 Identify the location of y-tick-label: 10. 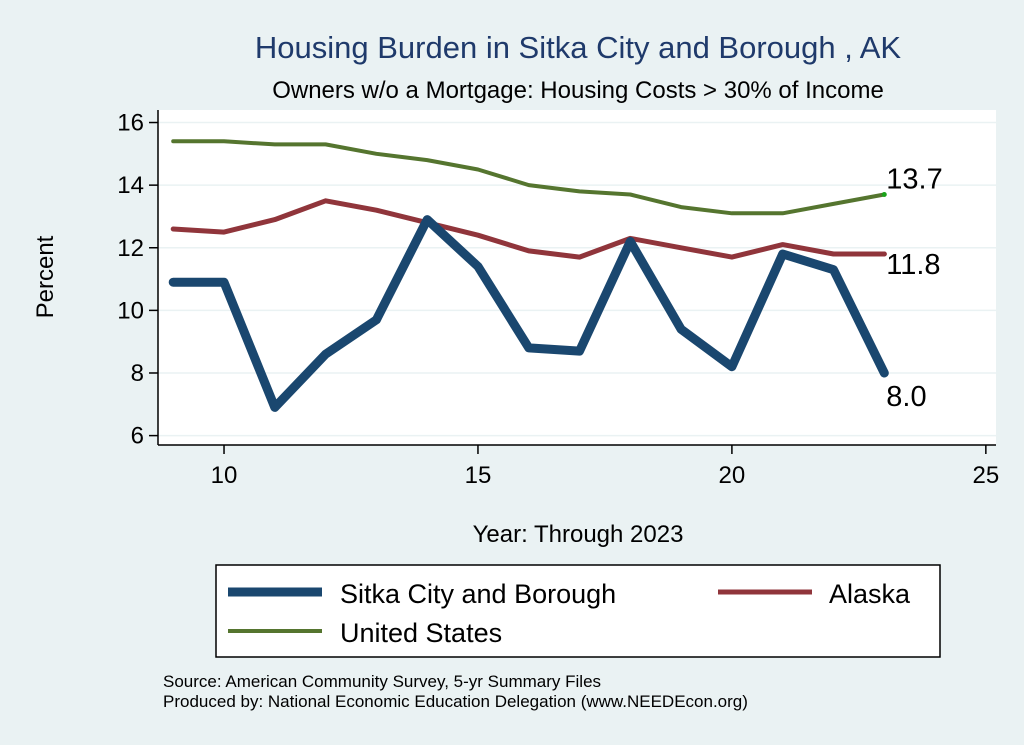
(130, 310).